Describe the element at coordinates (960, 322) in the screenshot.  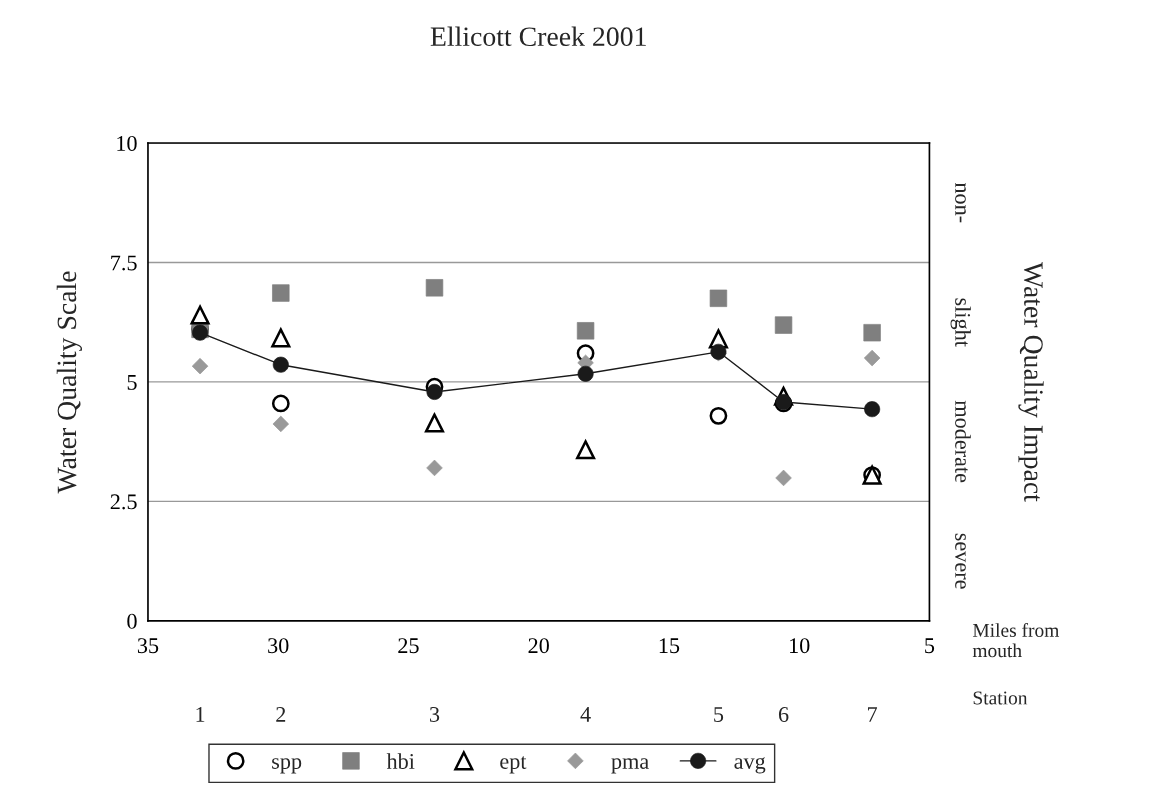
I see `text: slight` at that location.